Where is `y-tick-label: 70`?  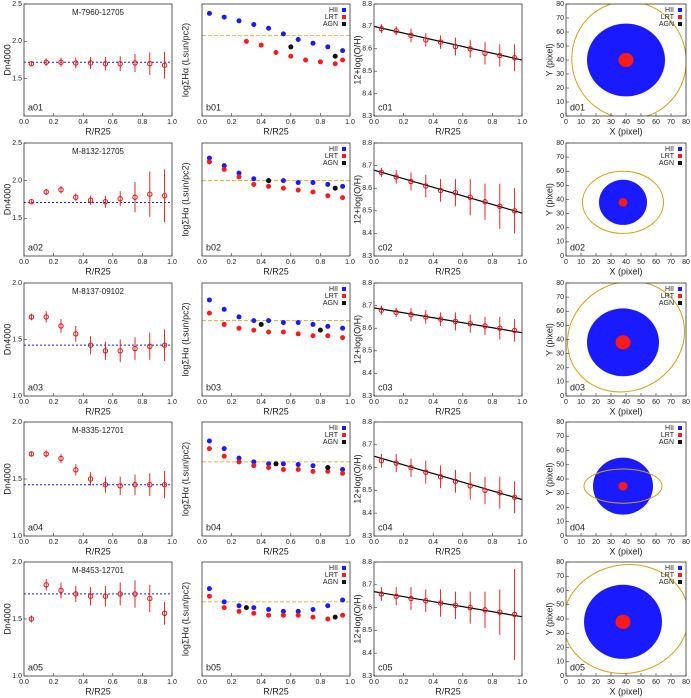 y-tick-label: 70 is located at coordinates (560, 436).